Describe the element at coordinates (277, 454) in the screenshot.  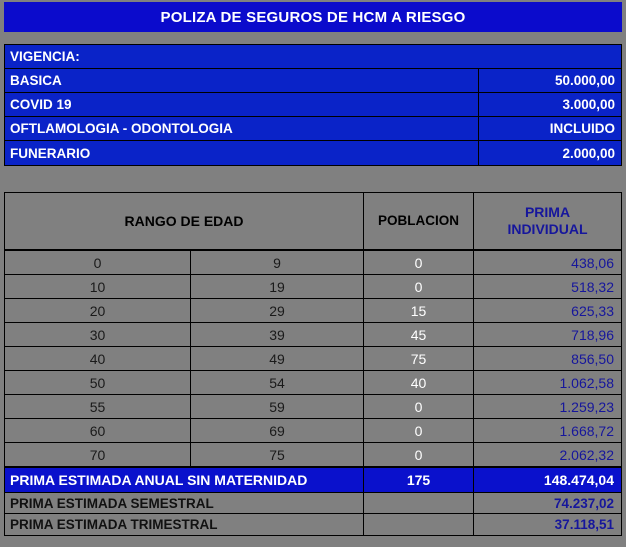
I see `cell-age-to: 75` at that location.